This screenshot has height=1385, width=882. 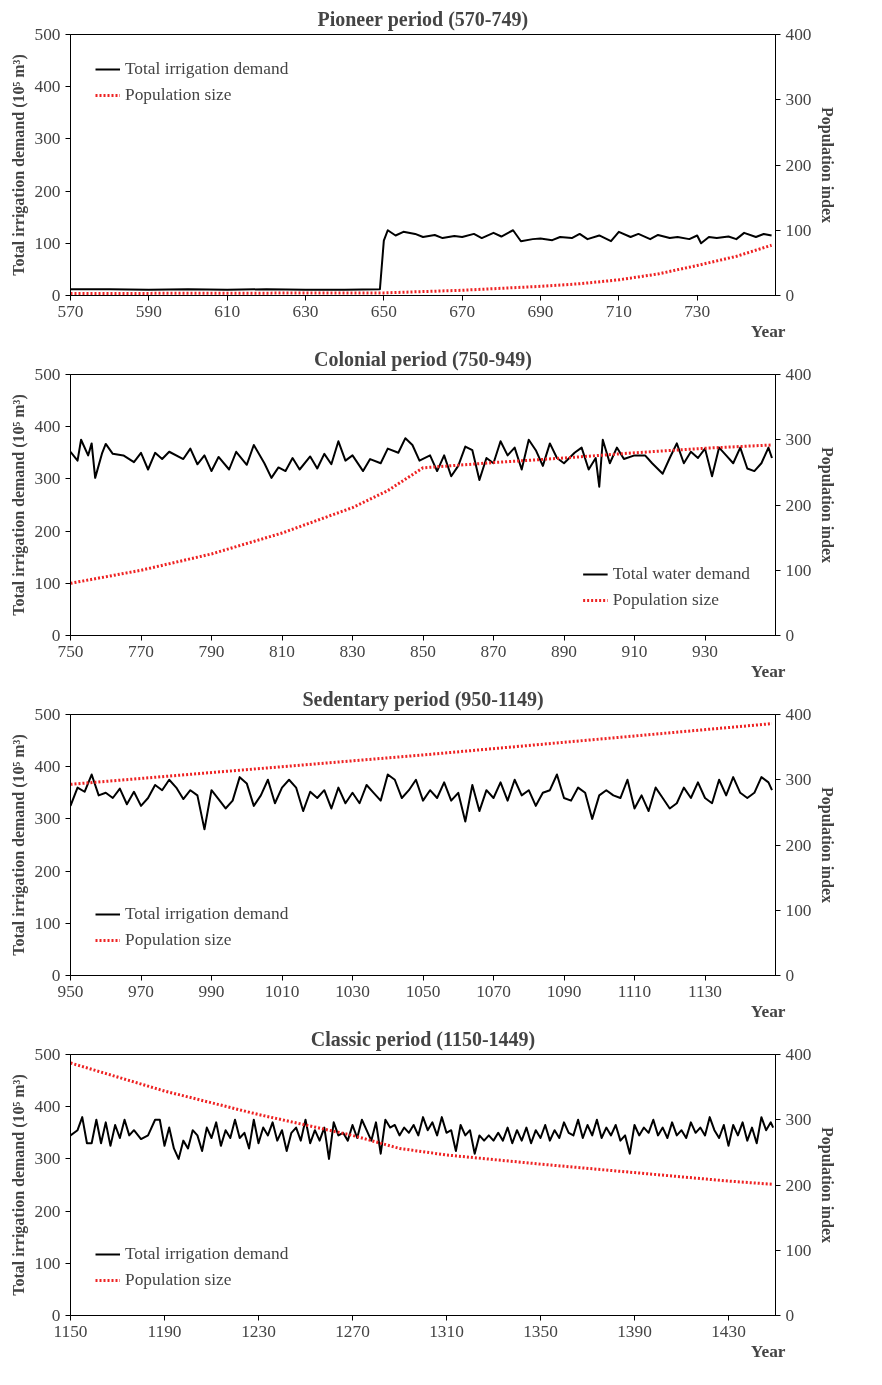 I want to click on x-tick-label: 630, so click(x=305, y=311).